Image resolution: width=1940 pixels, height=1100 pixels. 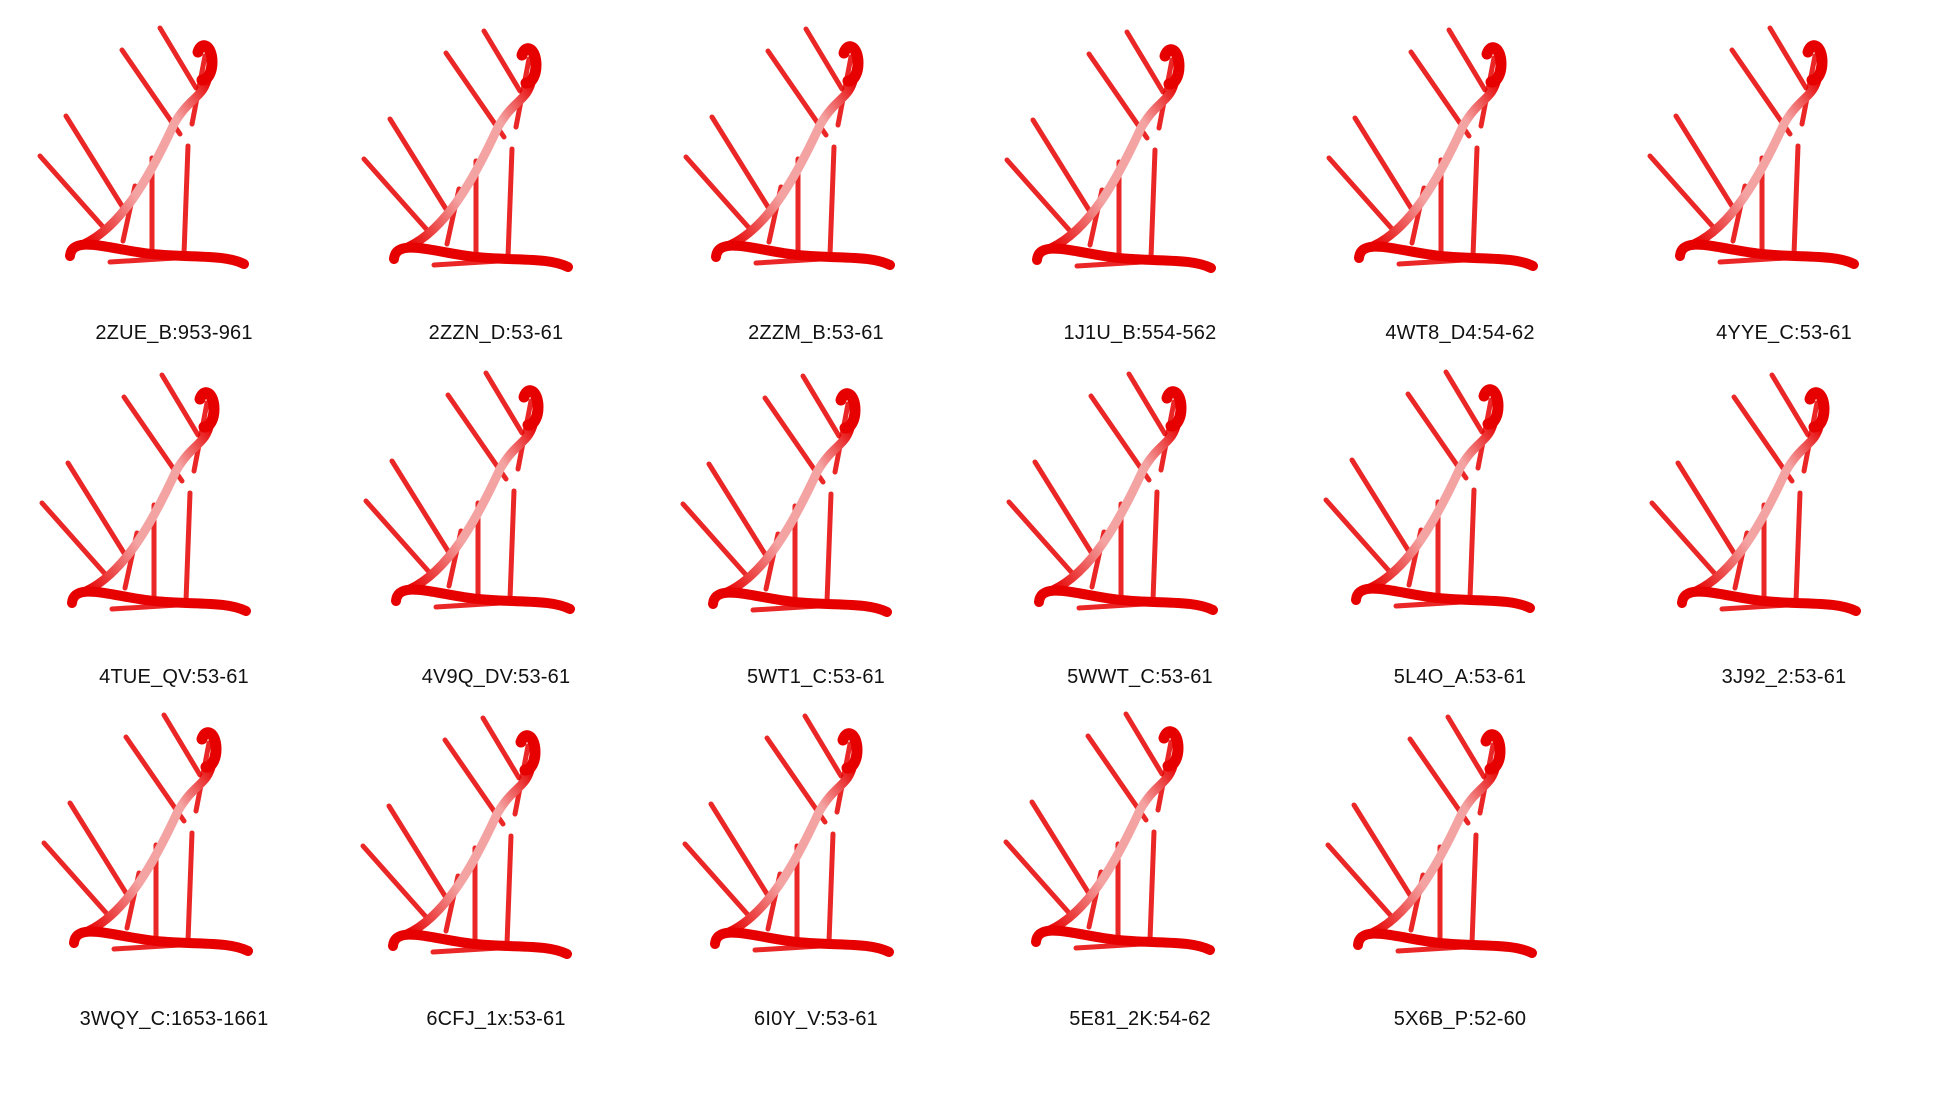 I want to click on structure-panel: 4TUE_QV:53-61, so click(x=174, y=522).